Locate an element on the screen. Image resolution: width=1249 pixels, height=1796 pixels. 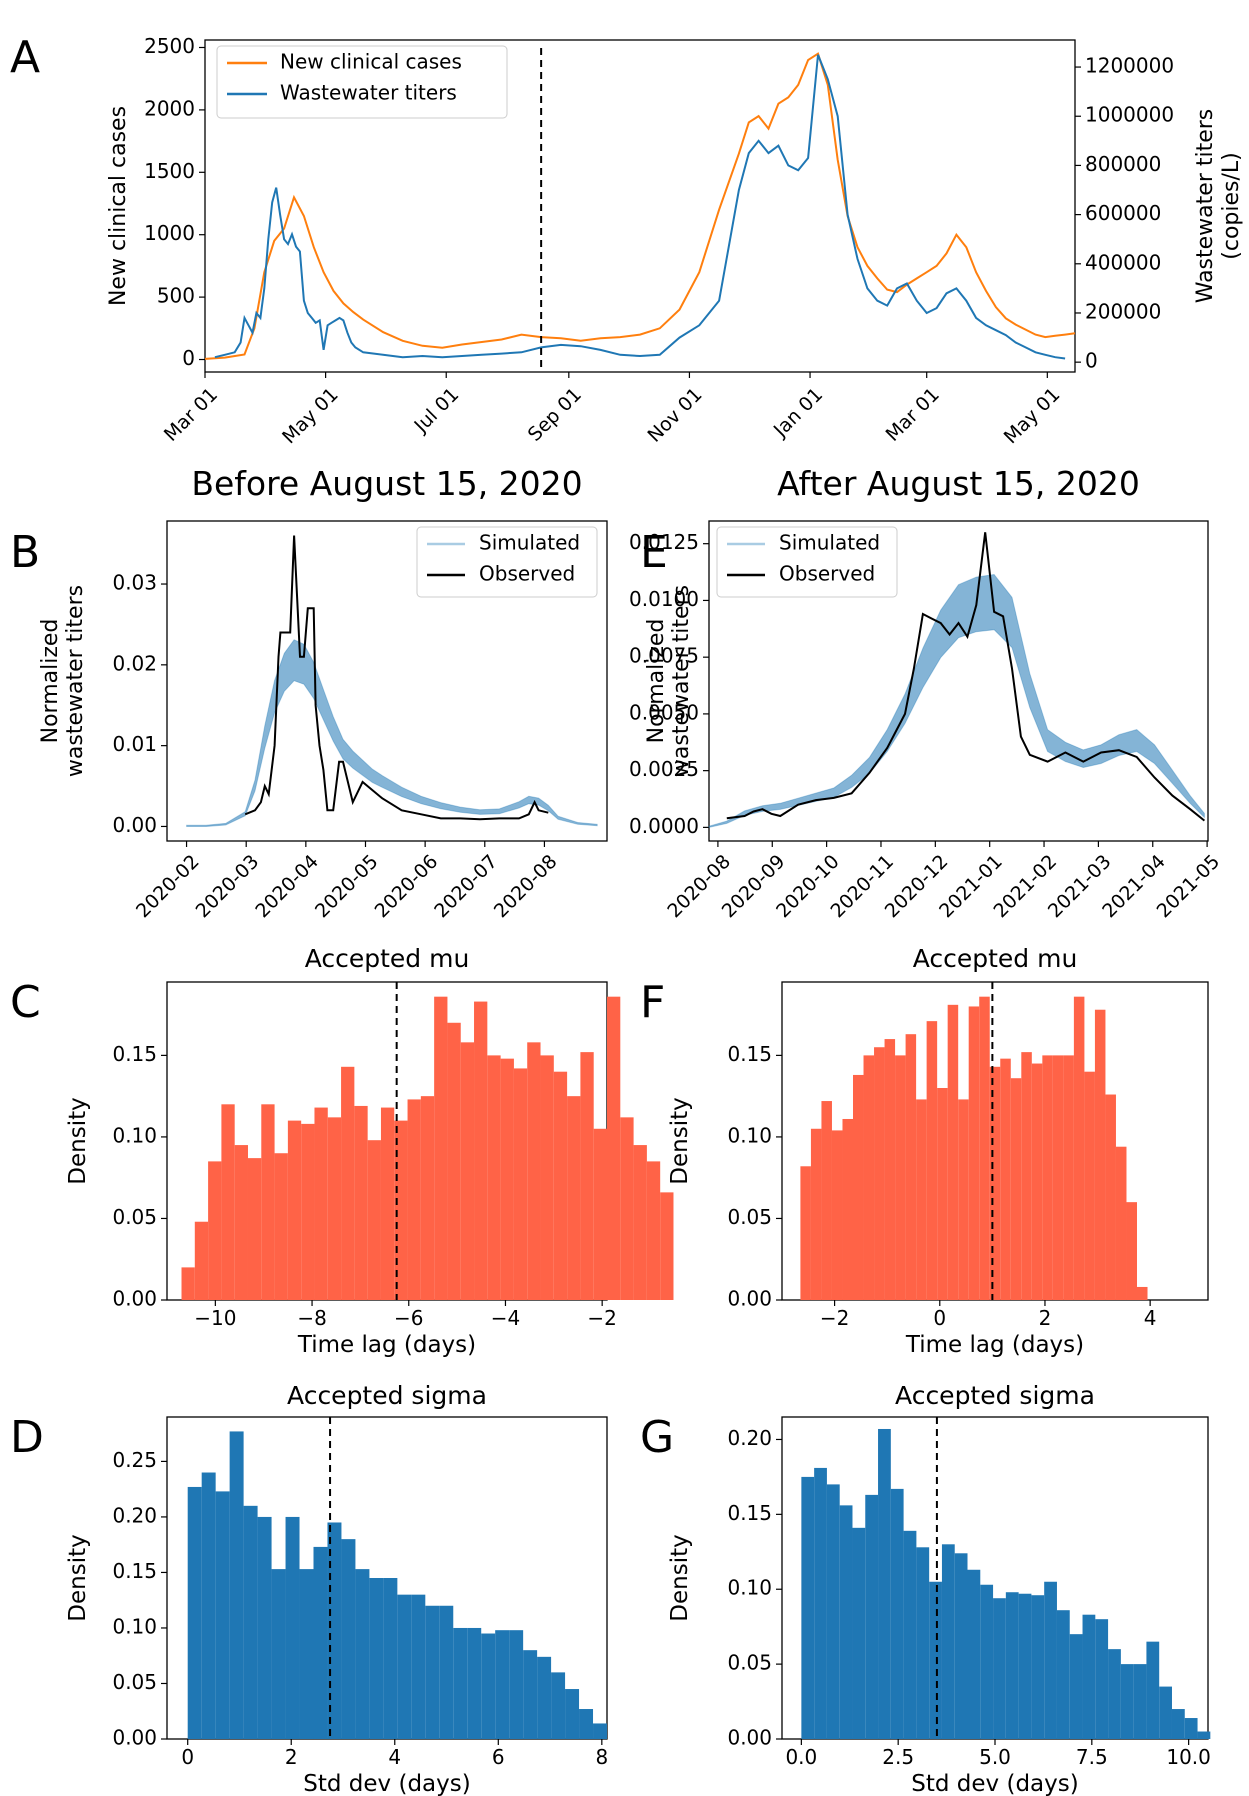
y-axis-label: New clinical cases is located at coordinates (118, 206).